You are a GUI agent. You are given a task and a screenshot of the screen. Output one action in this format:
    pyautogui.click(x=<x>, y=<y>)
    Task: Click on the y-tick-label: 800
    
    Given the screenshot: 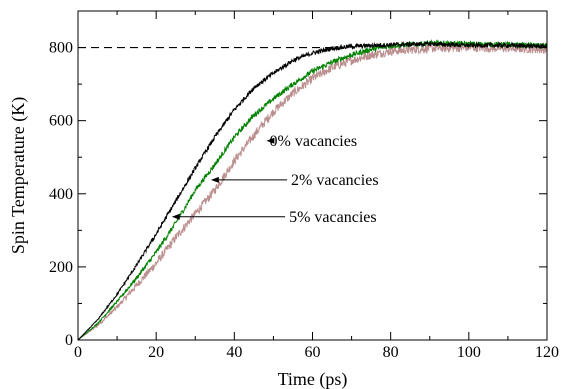 What is the action you would take?
    pyautogui.click(x=61, y=48)
    